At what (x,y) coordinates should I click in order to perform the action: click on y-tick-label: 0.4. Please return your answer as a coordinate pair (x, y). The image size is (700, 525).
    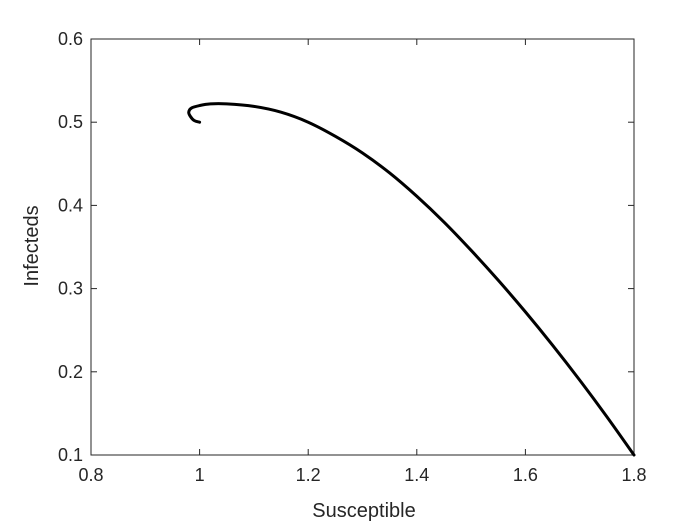
    Looking at the image, I should click on (70, 205).